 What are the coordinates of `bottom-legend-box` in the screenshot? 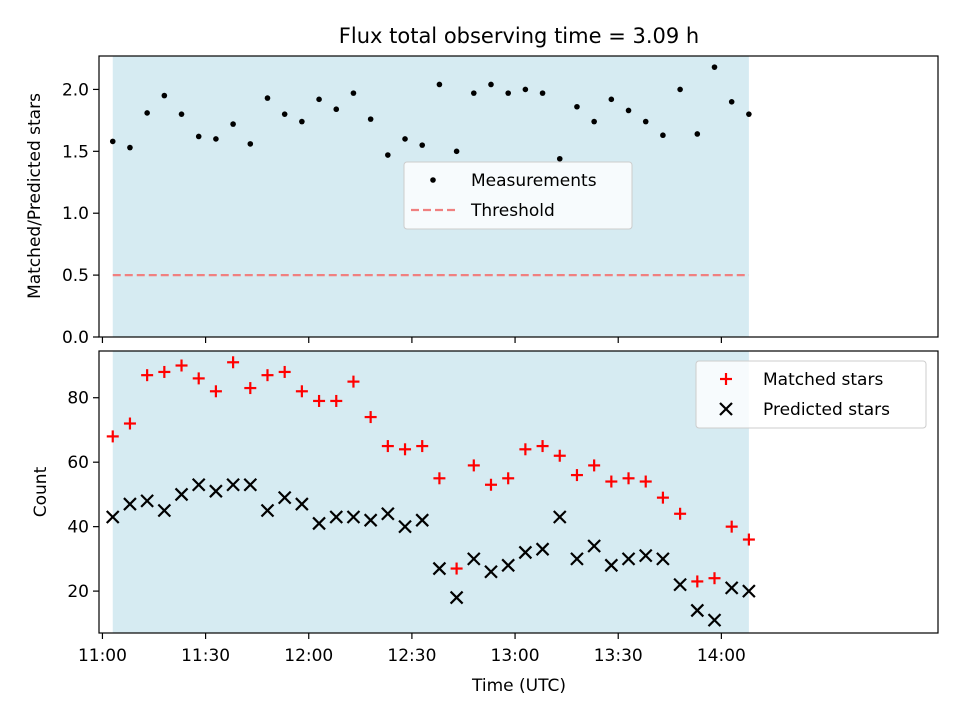 It's located at (811, 394).